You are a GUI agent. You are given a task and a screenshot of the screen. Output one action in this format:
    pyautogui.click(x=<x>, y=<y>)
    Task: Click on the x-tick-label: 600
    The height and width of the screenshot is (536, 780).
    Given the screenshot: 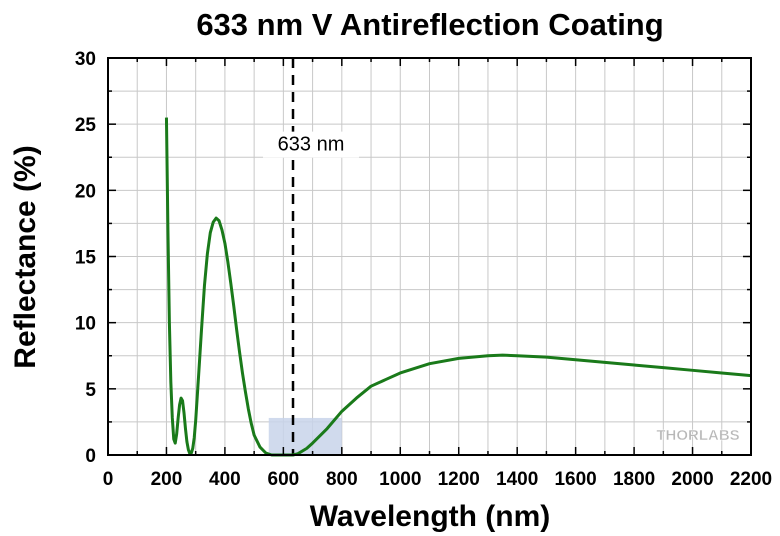 What is the action you would take?
    pyautogui.click(x=284, y=479)
    